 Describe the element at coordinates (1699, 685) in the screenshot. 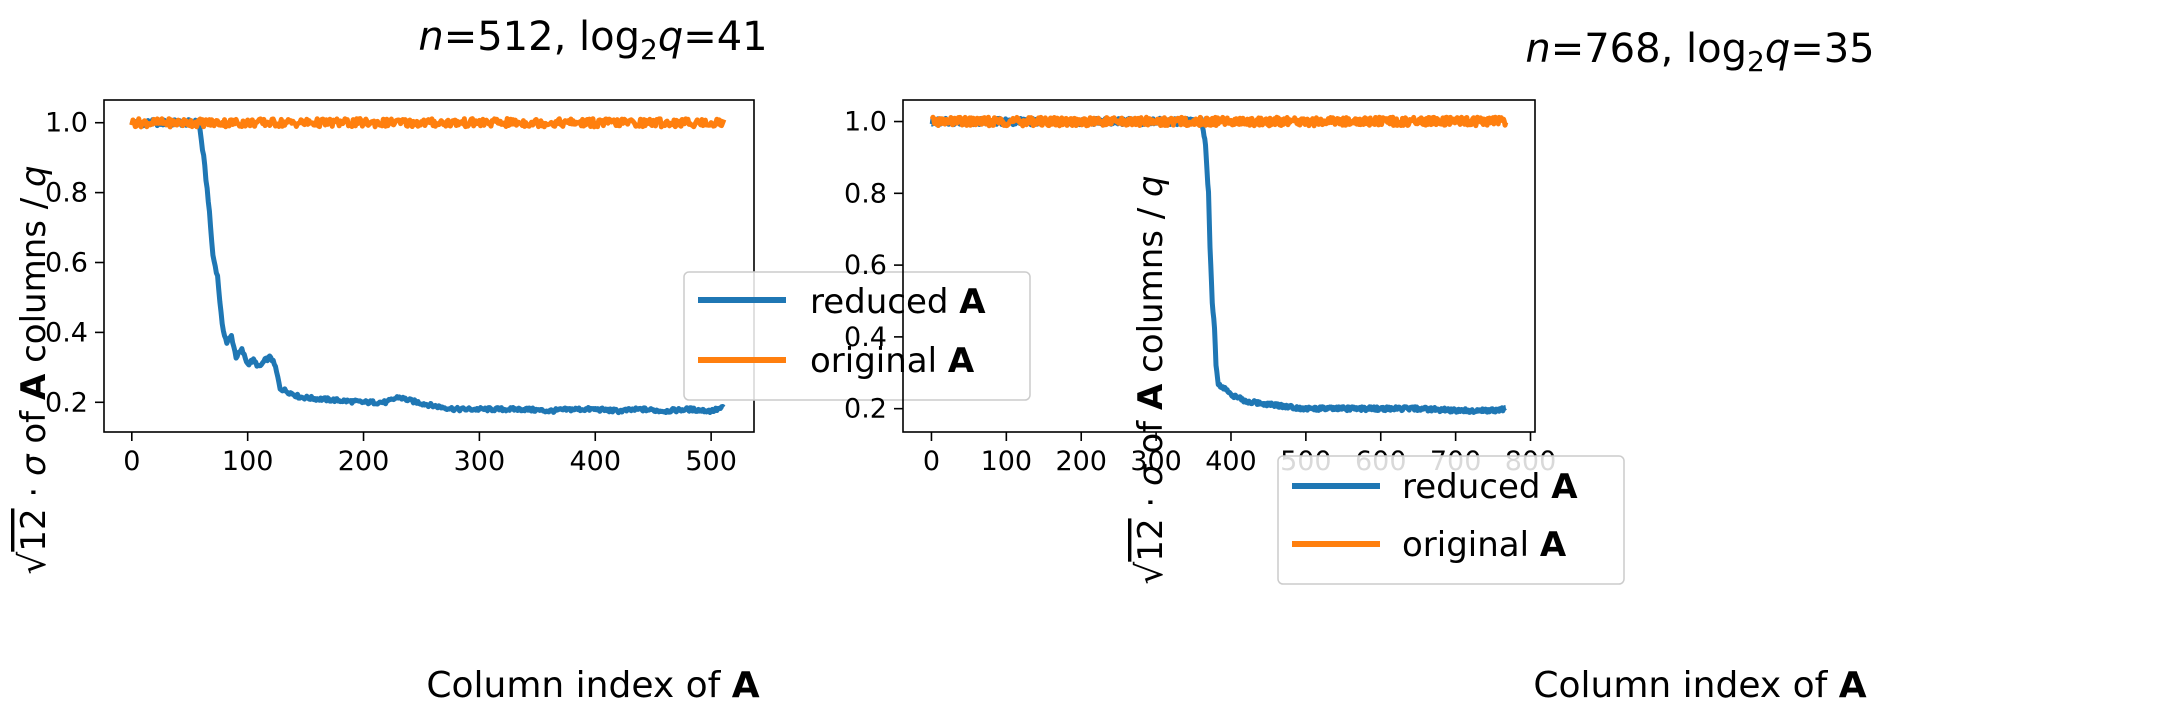

I see `chart-right-xaxis-label: Column index of A` at that location.